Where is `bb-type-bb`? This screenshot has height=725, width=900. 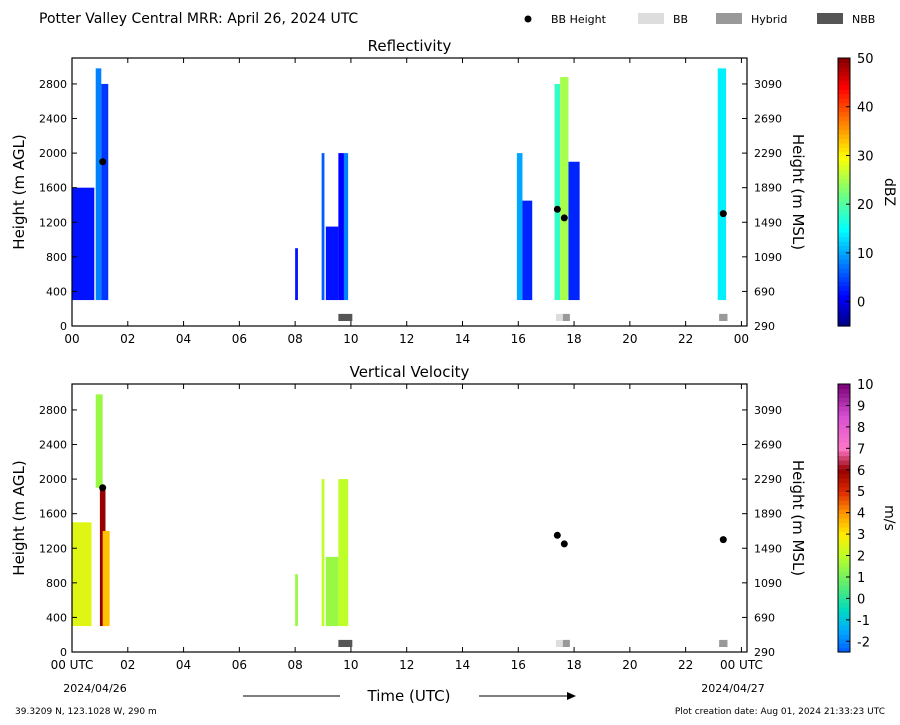 bb-type-bb is located at coordinates (559, 643).